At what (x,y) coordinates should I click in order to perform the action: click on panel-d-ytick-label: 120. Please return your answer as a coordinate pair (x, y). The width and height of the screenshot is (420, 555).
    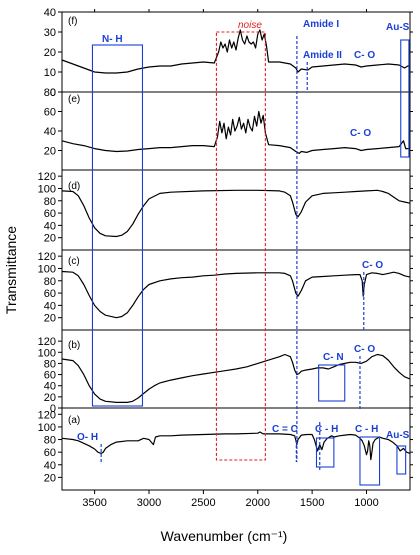
    Looking at the image, I should click on (47, 177).